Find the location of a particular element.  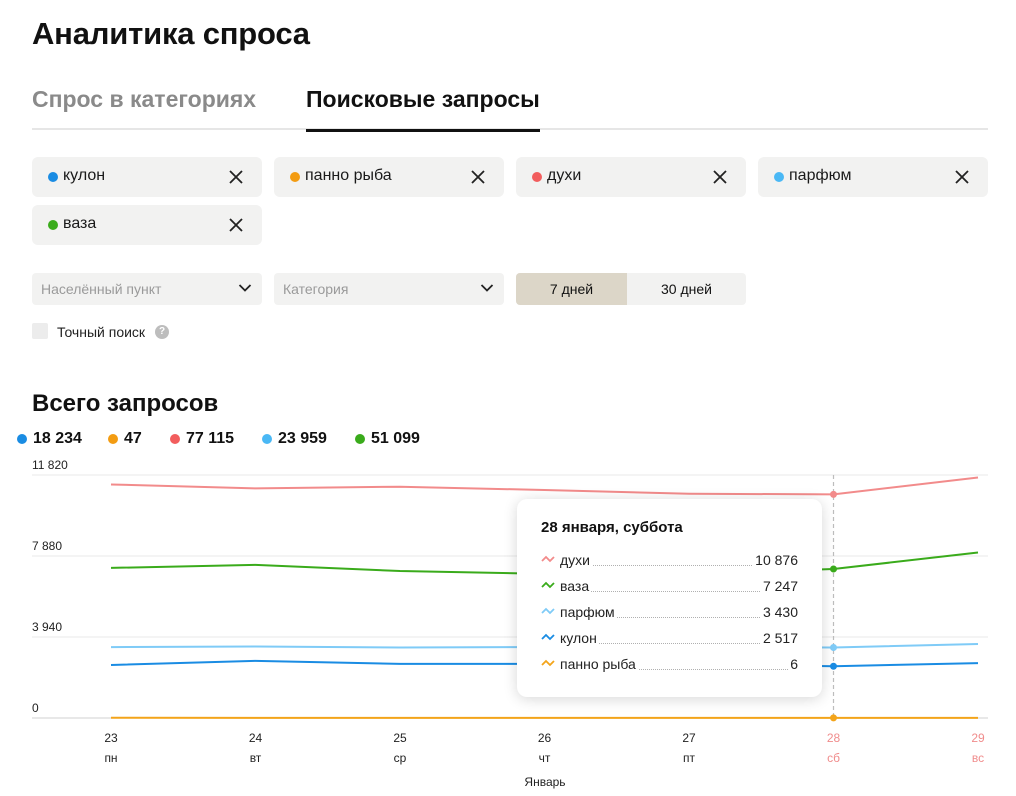

tooltip-series-value: 2 517 is located at coordinates (779, 638).